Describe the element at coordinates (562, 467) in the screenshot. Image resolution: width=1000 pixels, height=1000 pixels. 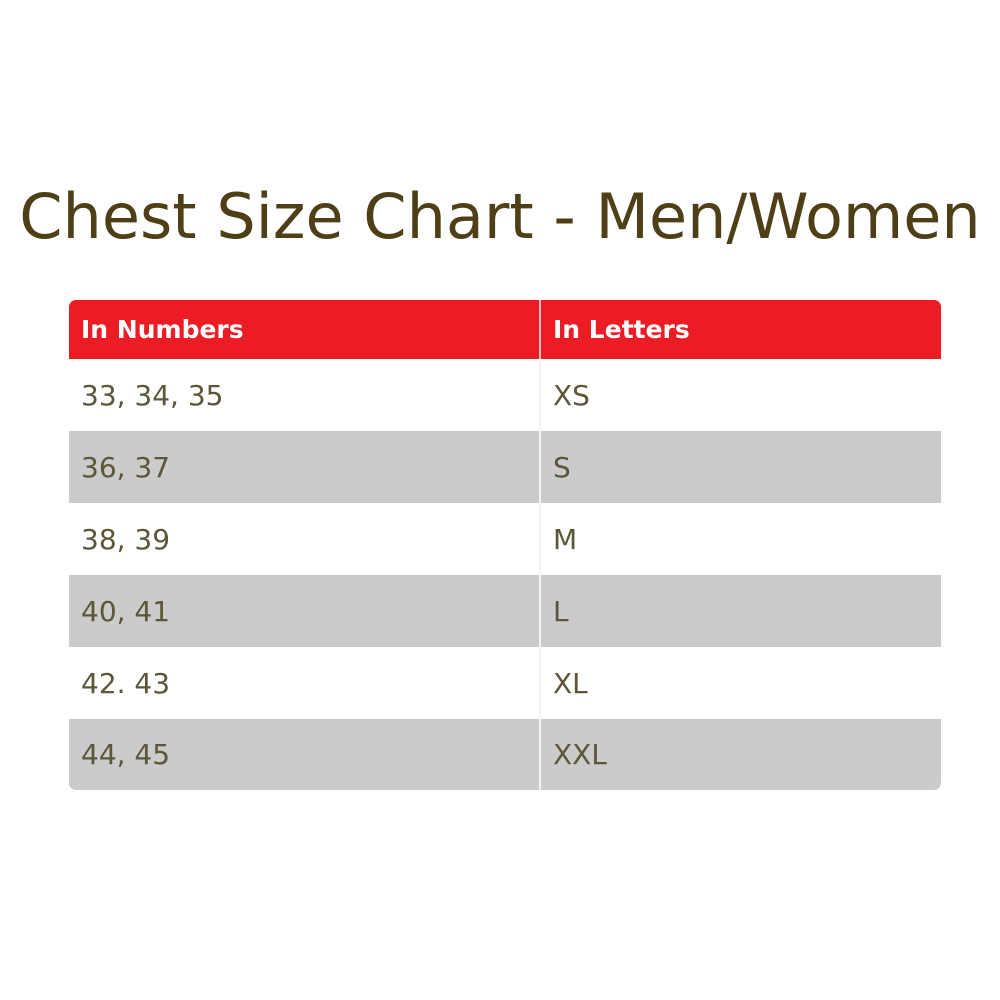
I see `letters-cell: S` at that location.